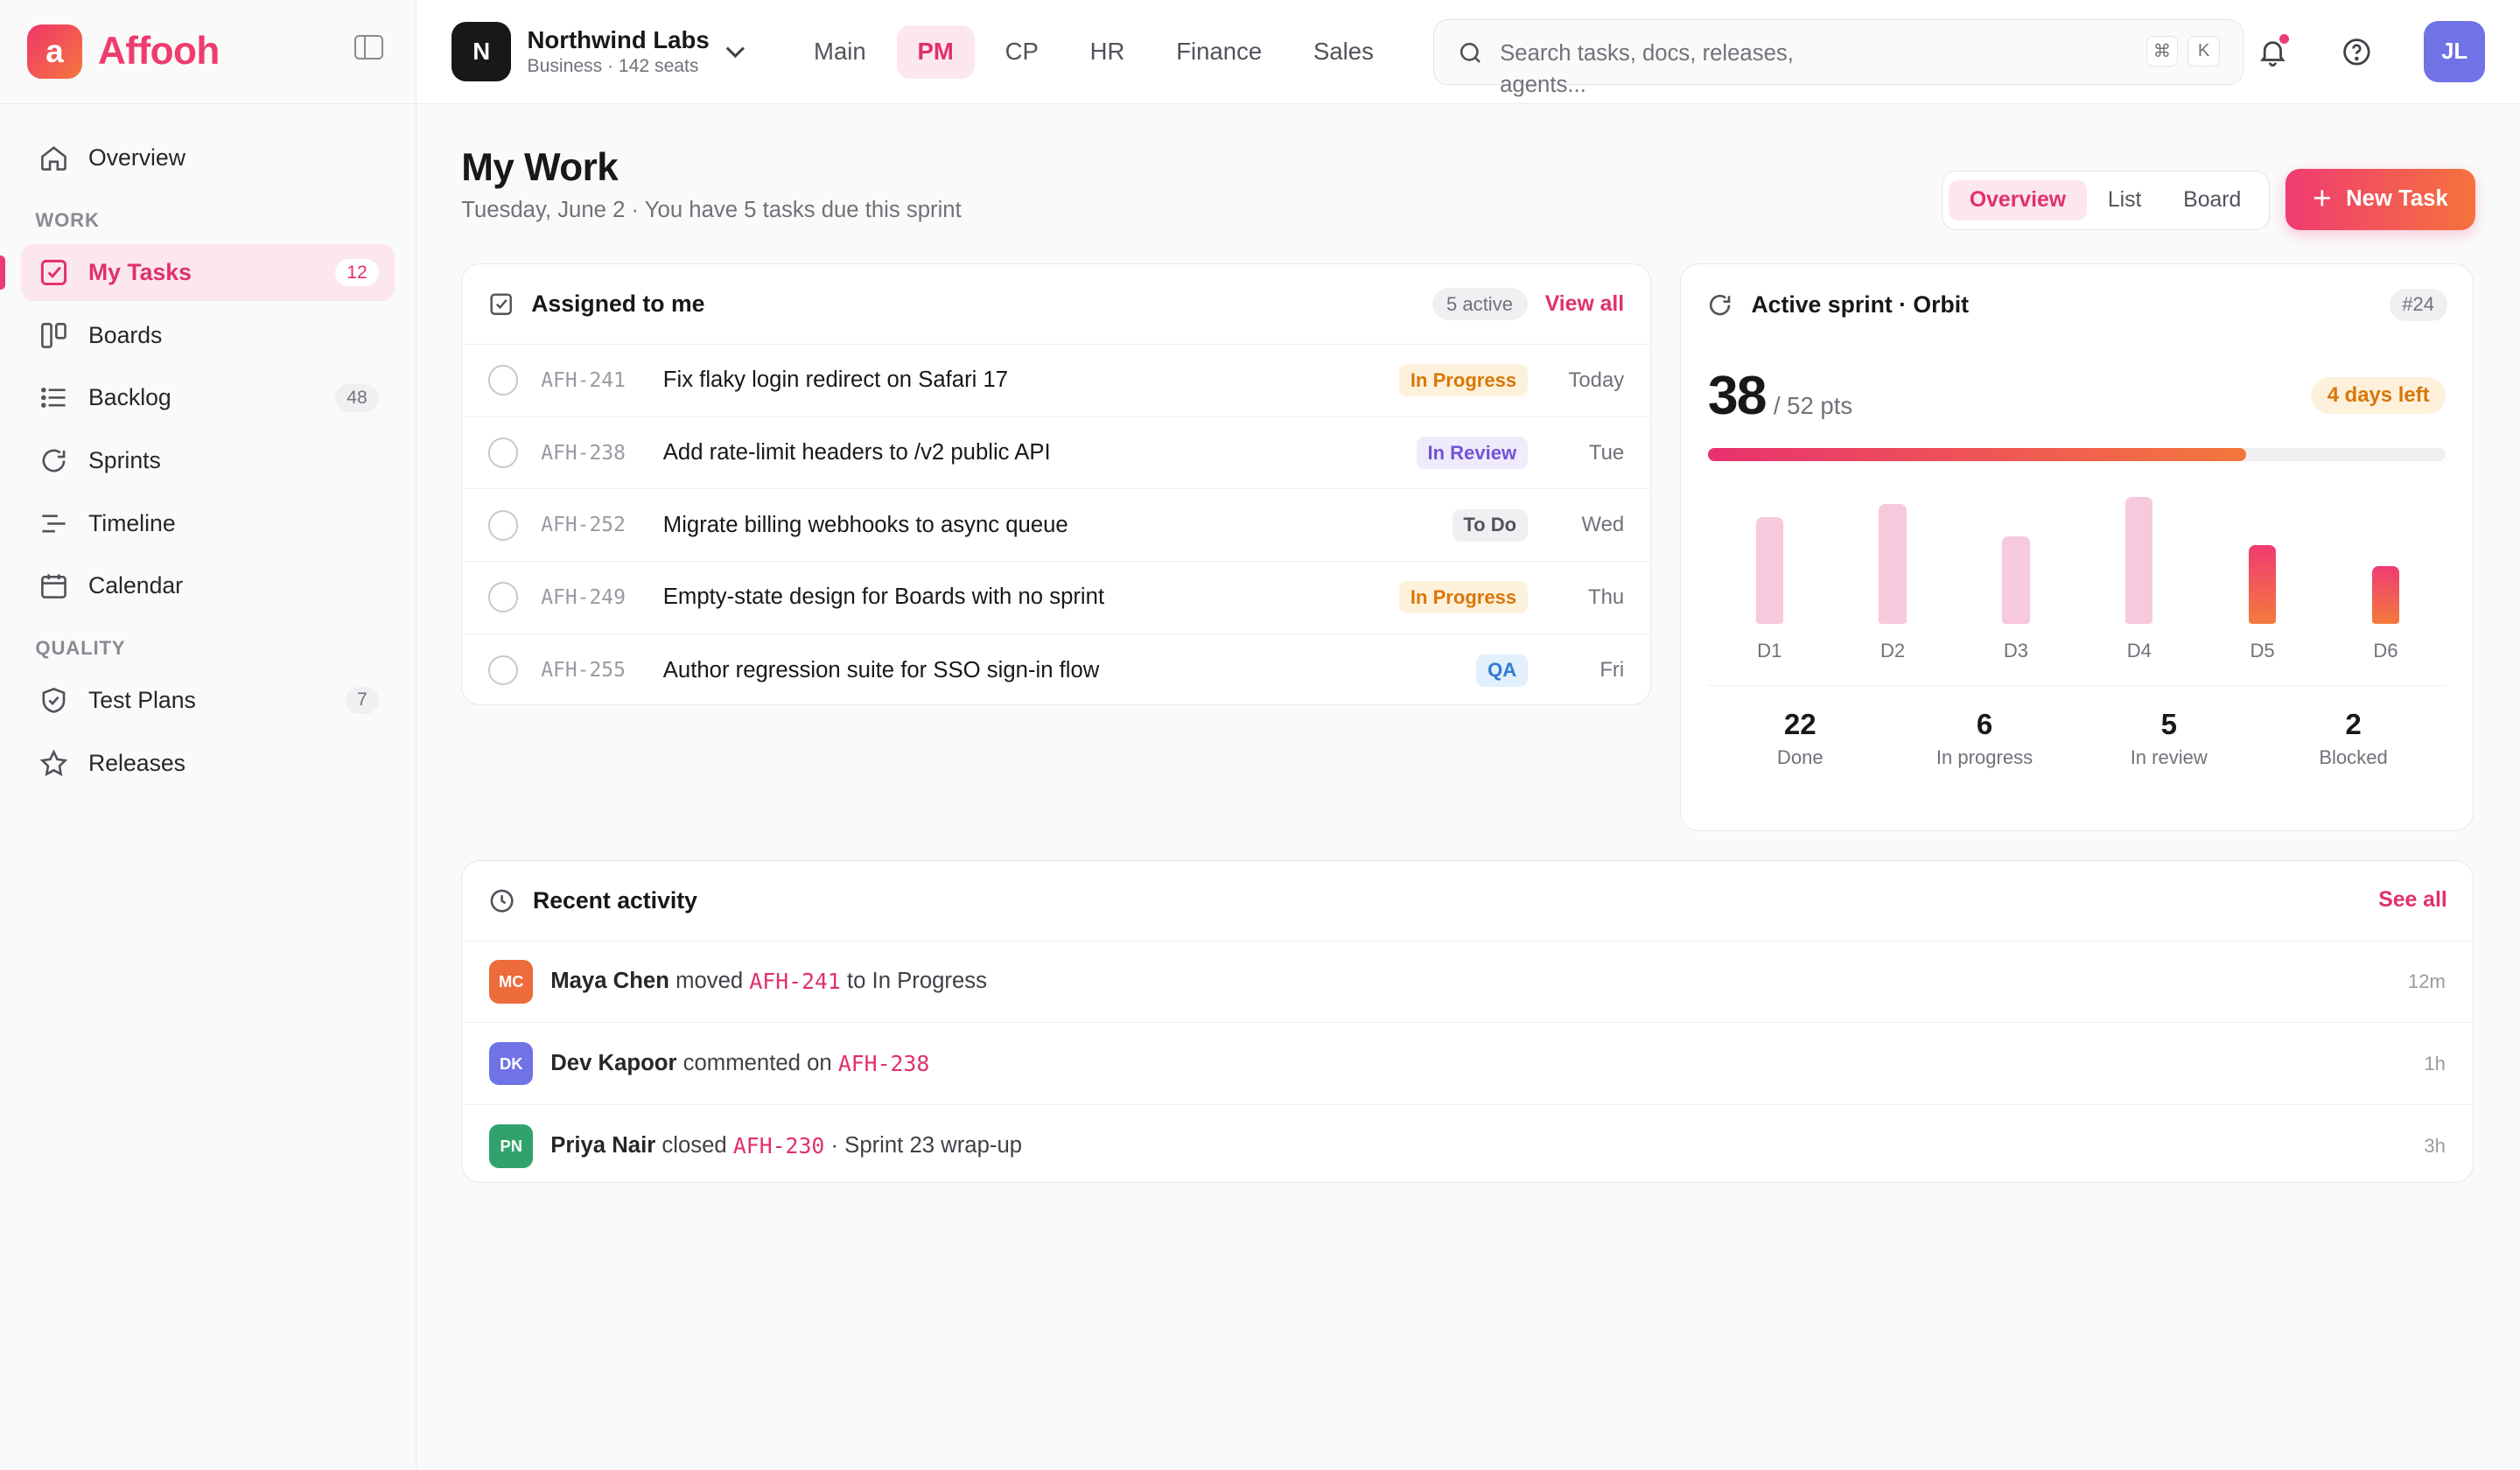  I want to click on sidebar-item-label: Timeline, so click(132, 522).